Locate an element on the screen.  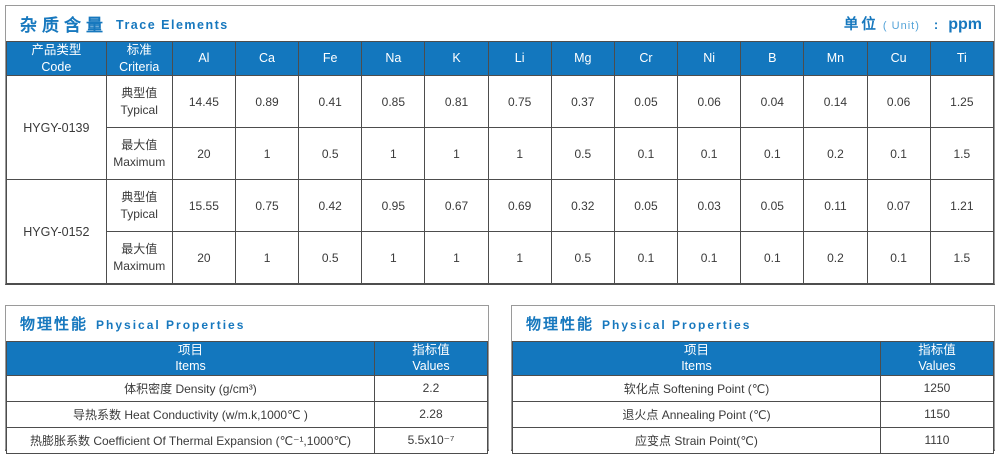
property-value: 5.5x10⁻⁷ is located at coordinates (431, 440).